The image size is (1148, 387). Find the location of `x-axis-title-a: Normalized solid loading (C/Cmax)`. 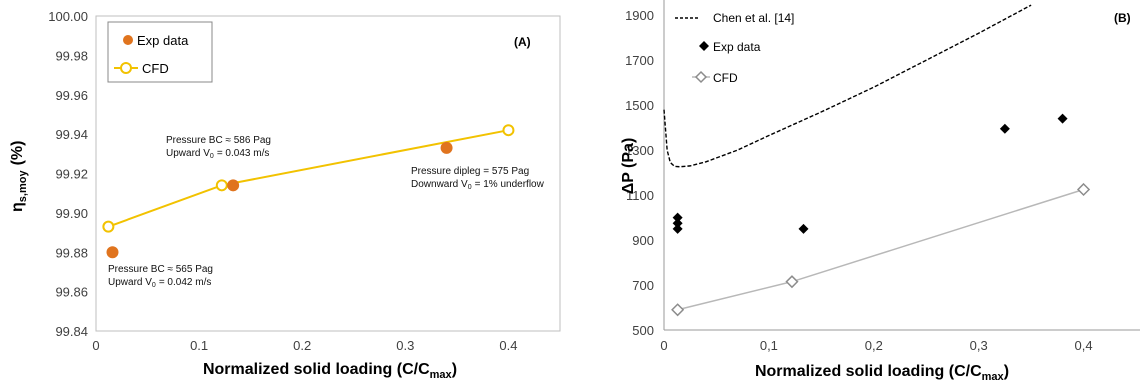

x-axis-title-a: Normalized solid loading (C/Cmax) is located at coordinates (330, 371).